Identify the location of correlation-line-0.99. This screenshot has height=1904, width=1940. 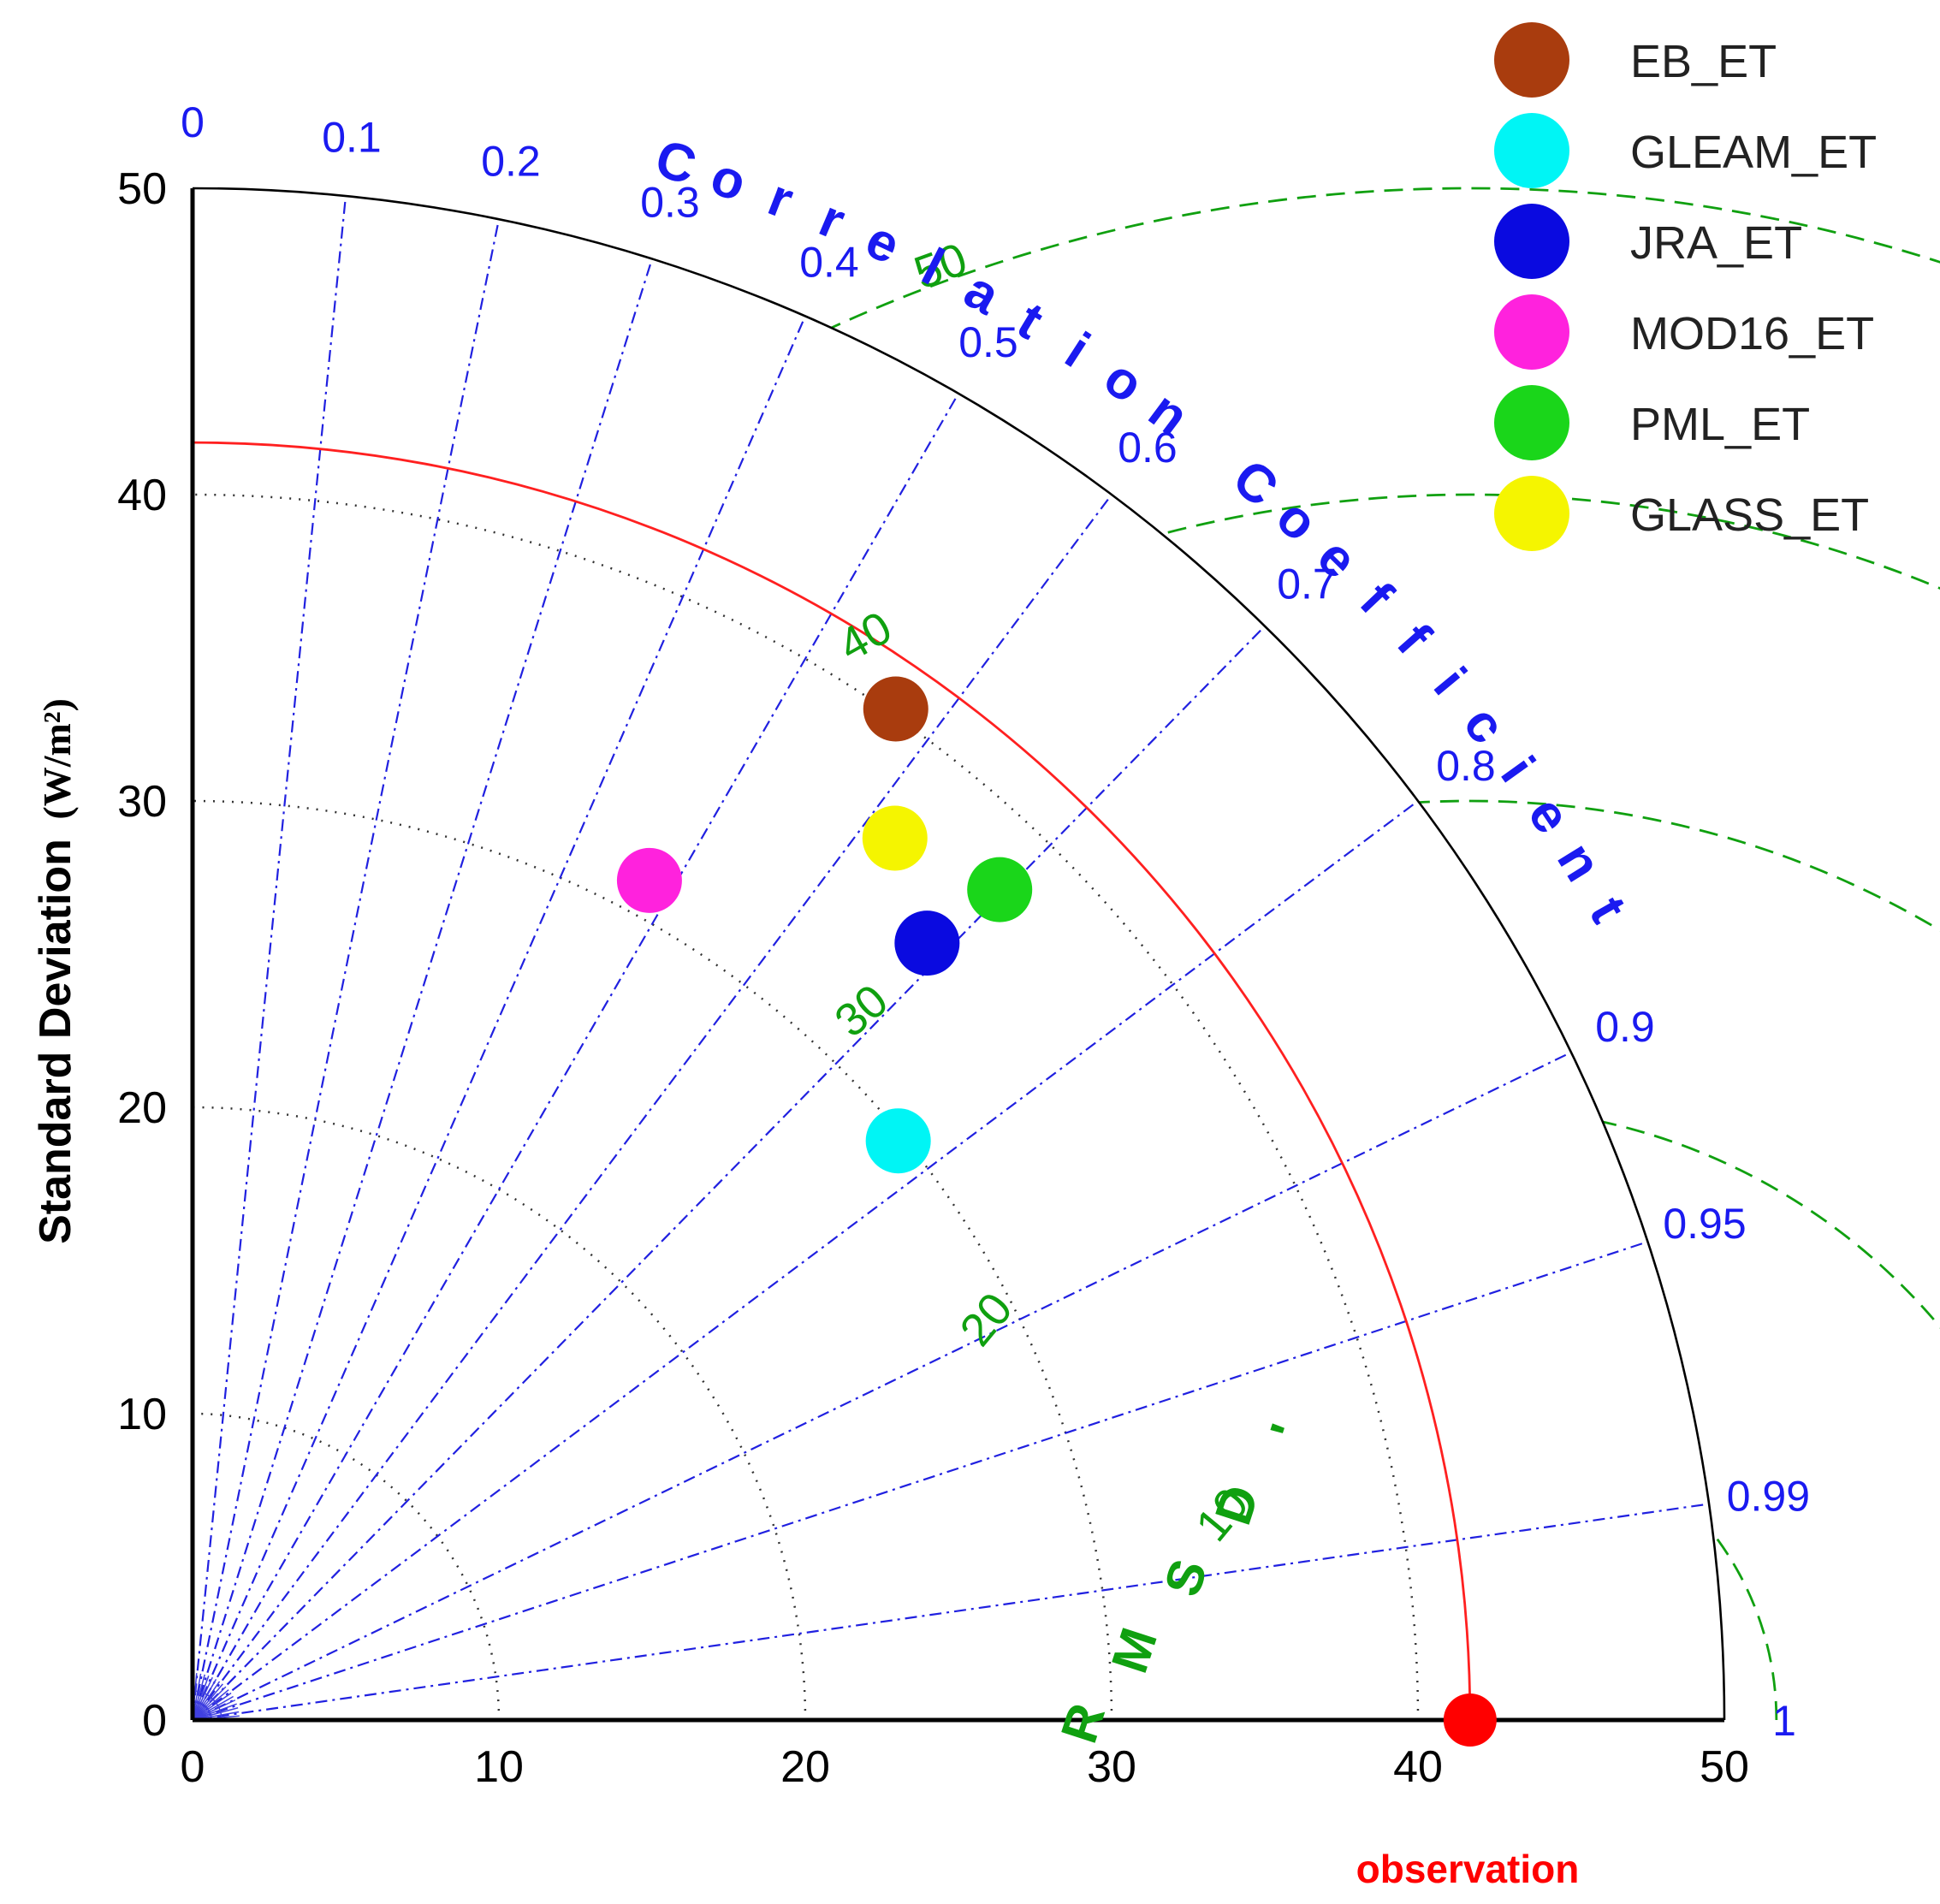
(951, 1612).